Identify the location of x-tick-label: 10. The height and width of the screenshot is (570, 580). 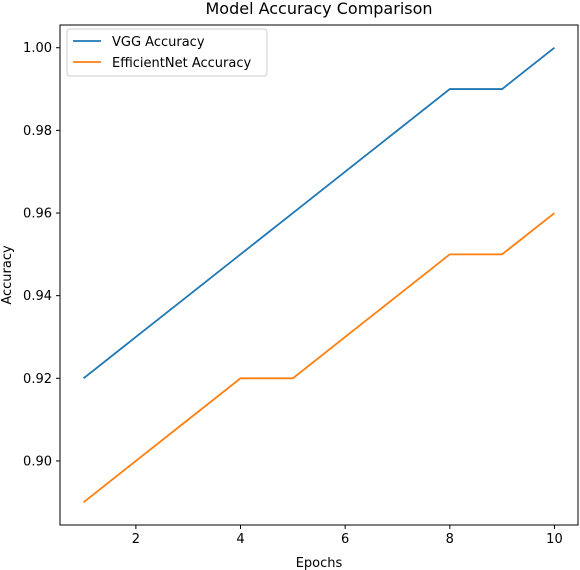
(554, 539).